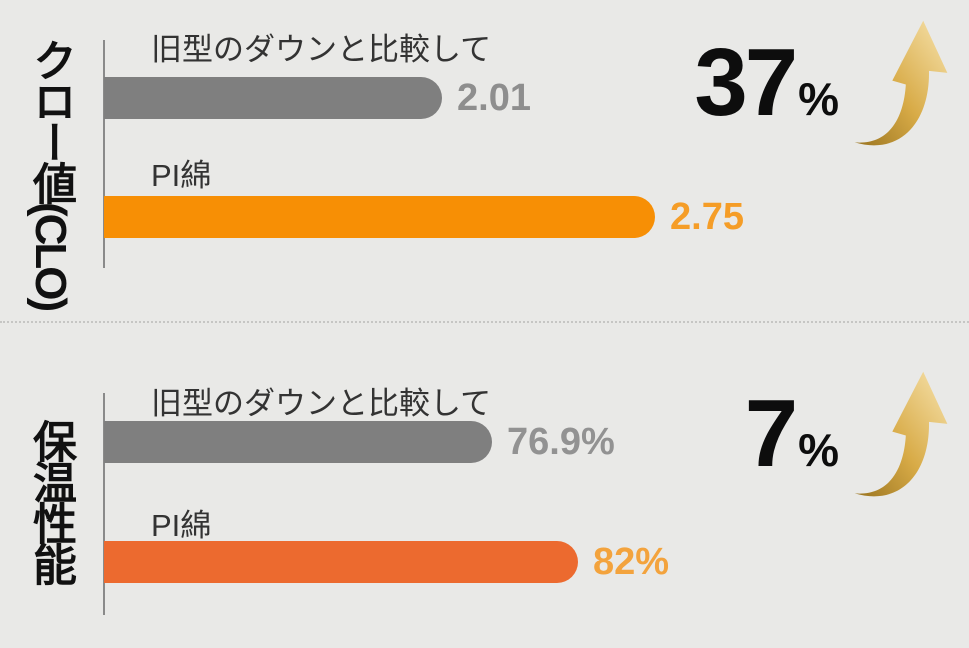 The width and height of the screenshot is (969, 648). I want to click on increase-annotation: 37 %, so click(799, 82).